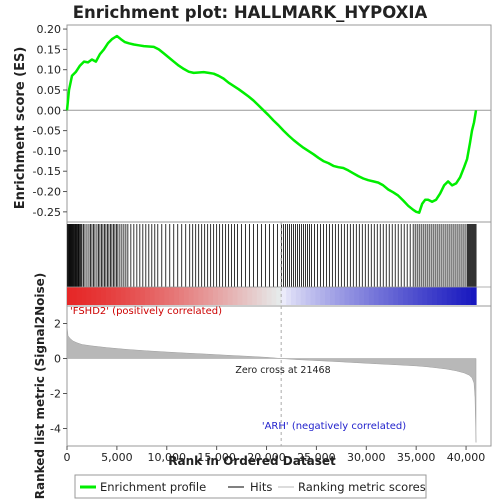 Image resolution: width=500 pixels, height=500 pixels. What do you see at coordinates (47, 192) in the screenshot?
I see `es-y-tick-label: -0.20` at bounding box center [47, 192].